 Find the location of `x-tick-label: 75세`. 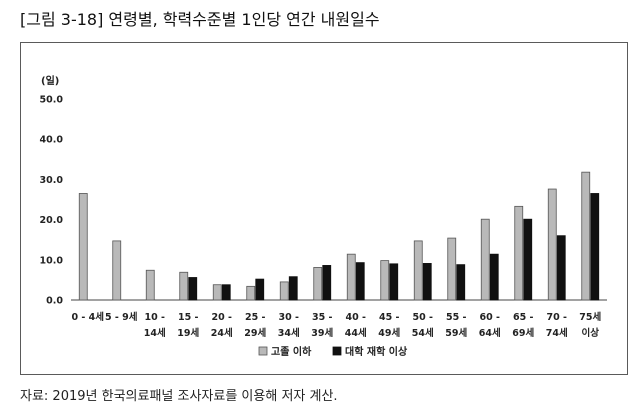

x-tick-label: 75세 is located at coordinates (590, 317).